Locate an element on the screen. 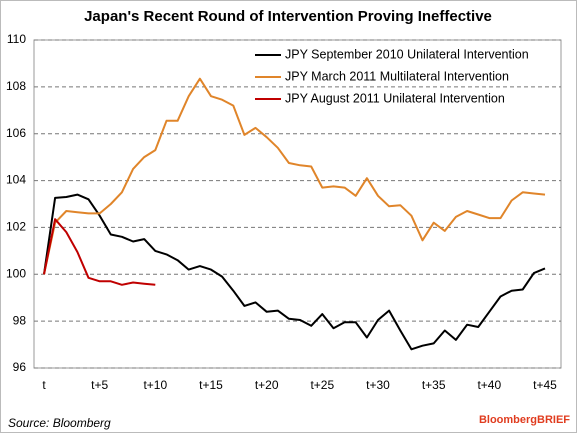 The image size is (577, 433). y-tick-label: 108 is located at coordinates (16, 86).